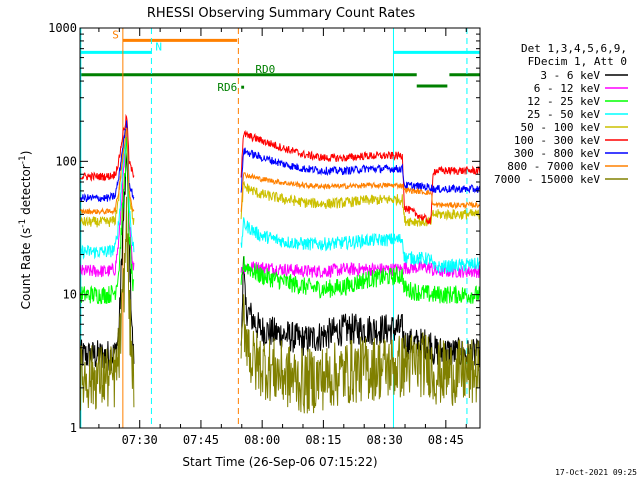  What do you see at coordinates (574, 48) in the screenshot?
I see `legend-header-line-1: Det 1,3,4,5,6,9,` at bounding box center [574, 48].